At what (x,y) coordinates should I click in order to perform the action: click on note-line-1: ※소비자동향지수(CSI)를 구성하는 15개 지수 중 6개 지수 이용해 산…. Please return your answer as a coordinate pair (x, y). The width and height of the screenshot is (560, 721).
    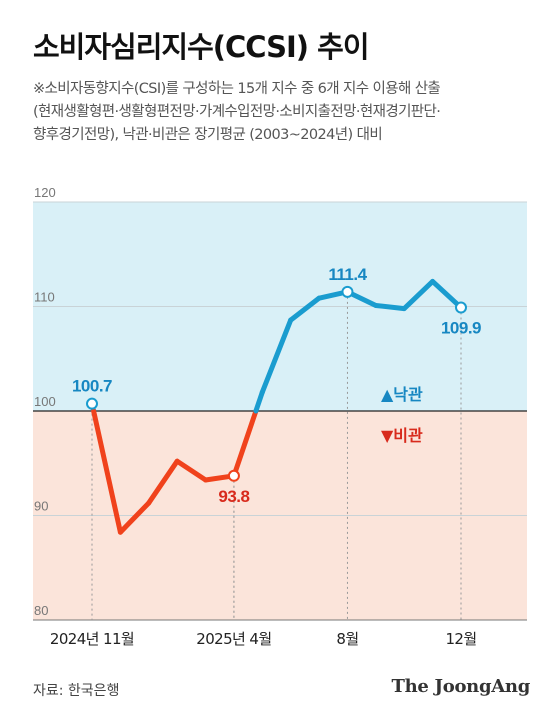
    Looking at the image, I should click on (237, 89).